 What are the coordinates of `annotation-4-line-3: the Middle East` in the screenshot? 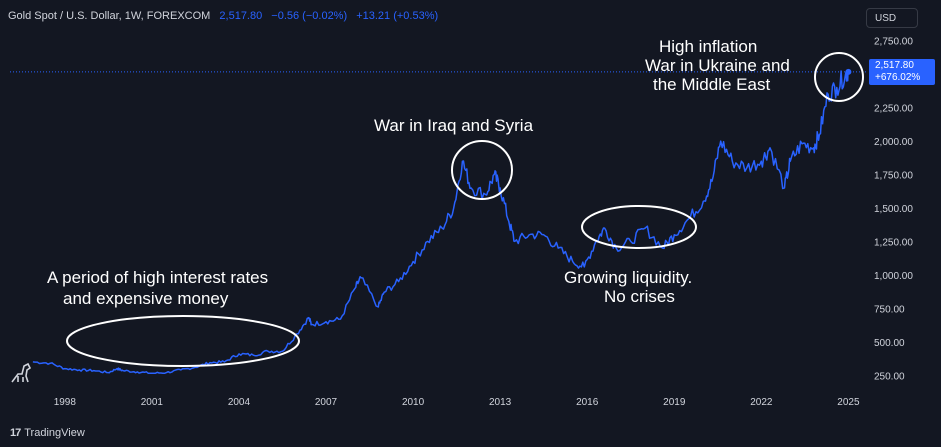 It's located at (711, 84).